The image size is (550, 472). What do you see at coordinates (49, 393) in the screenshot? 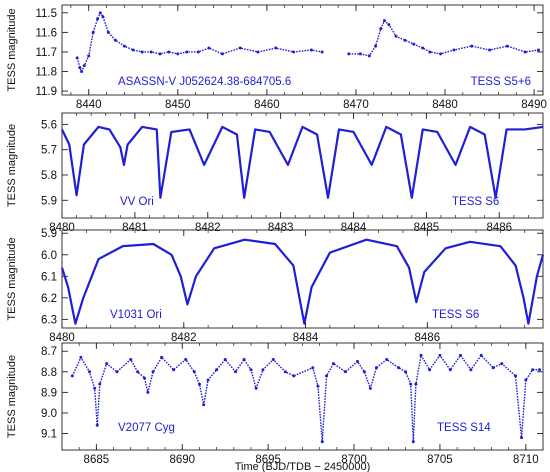
I see `y-tick-label: 8.9` at bounding box center [49, 393].